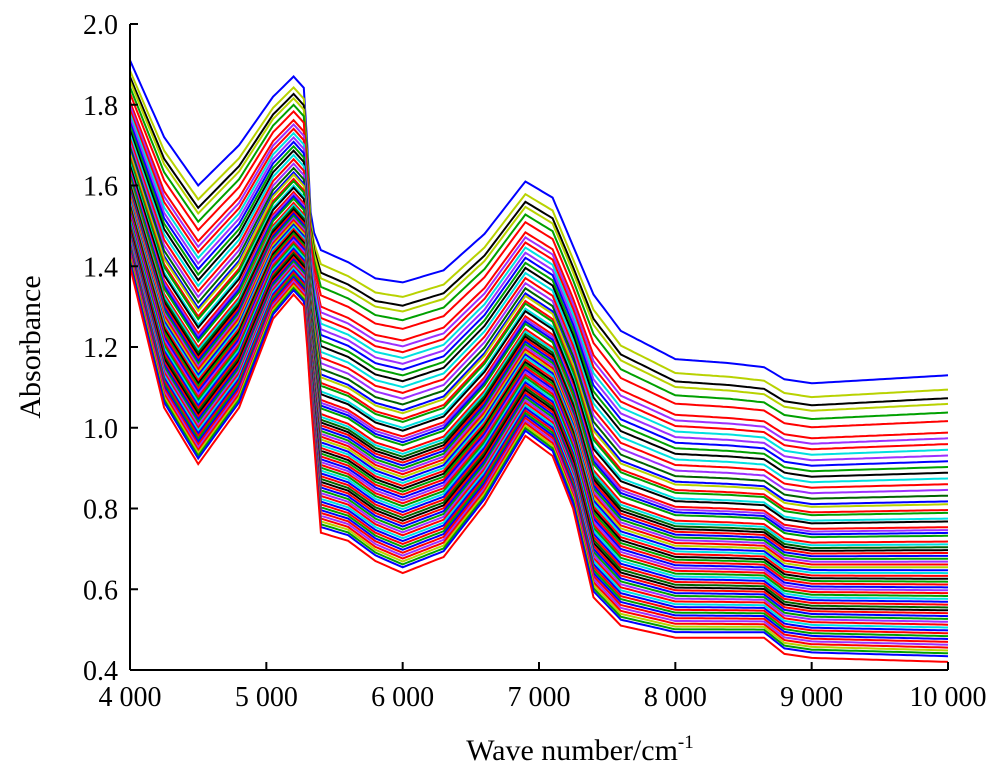 Image resolution: width=1000 pixels, height=773 pixels. Describe the element at coordinates (100, 25) in the screenshot. I see `y-tick-label: 2.0` at that location.